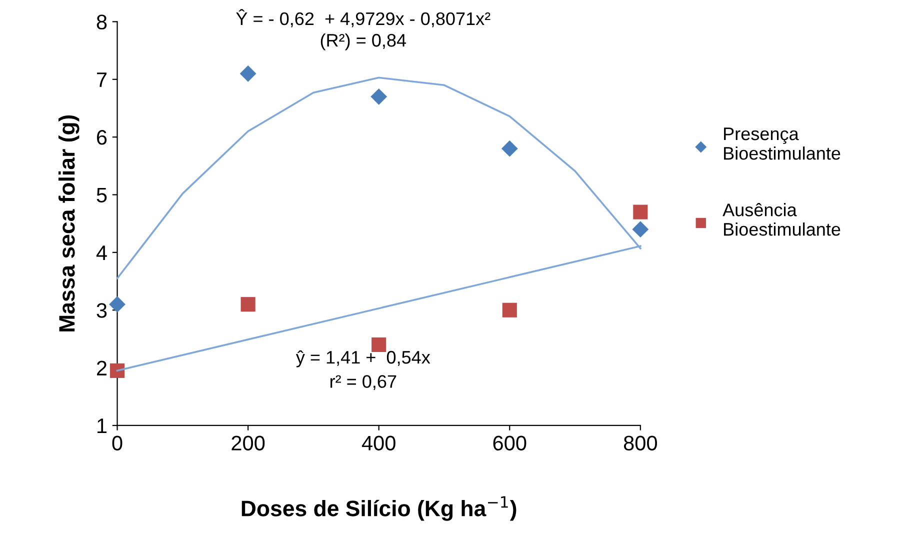 The width and height of the screenshot is (902, 542). I want to click on y-tick-label: 1, so click(102, 426).